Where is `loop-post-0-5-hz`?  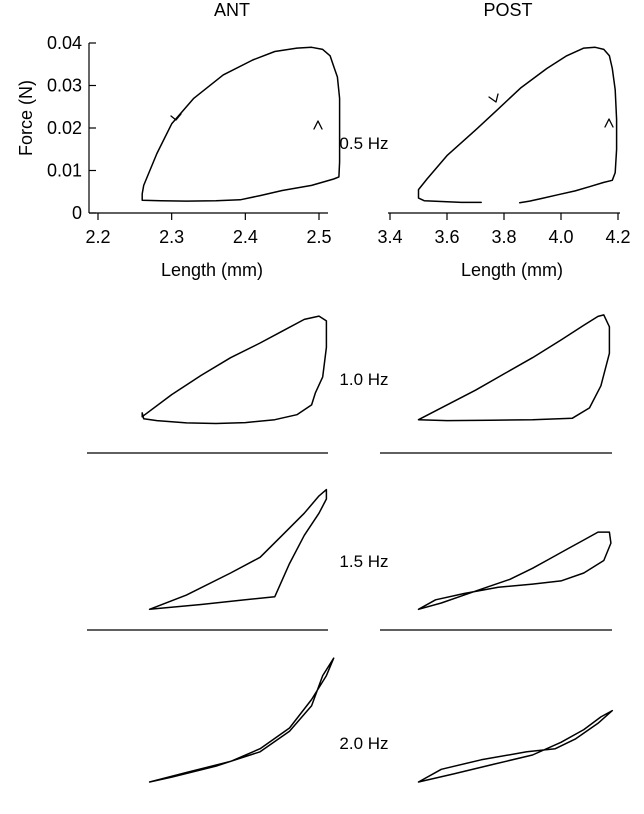 loop-post-0-5-hz is located at coordinates (517, 125).